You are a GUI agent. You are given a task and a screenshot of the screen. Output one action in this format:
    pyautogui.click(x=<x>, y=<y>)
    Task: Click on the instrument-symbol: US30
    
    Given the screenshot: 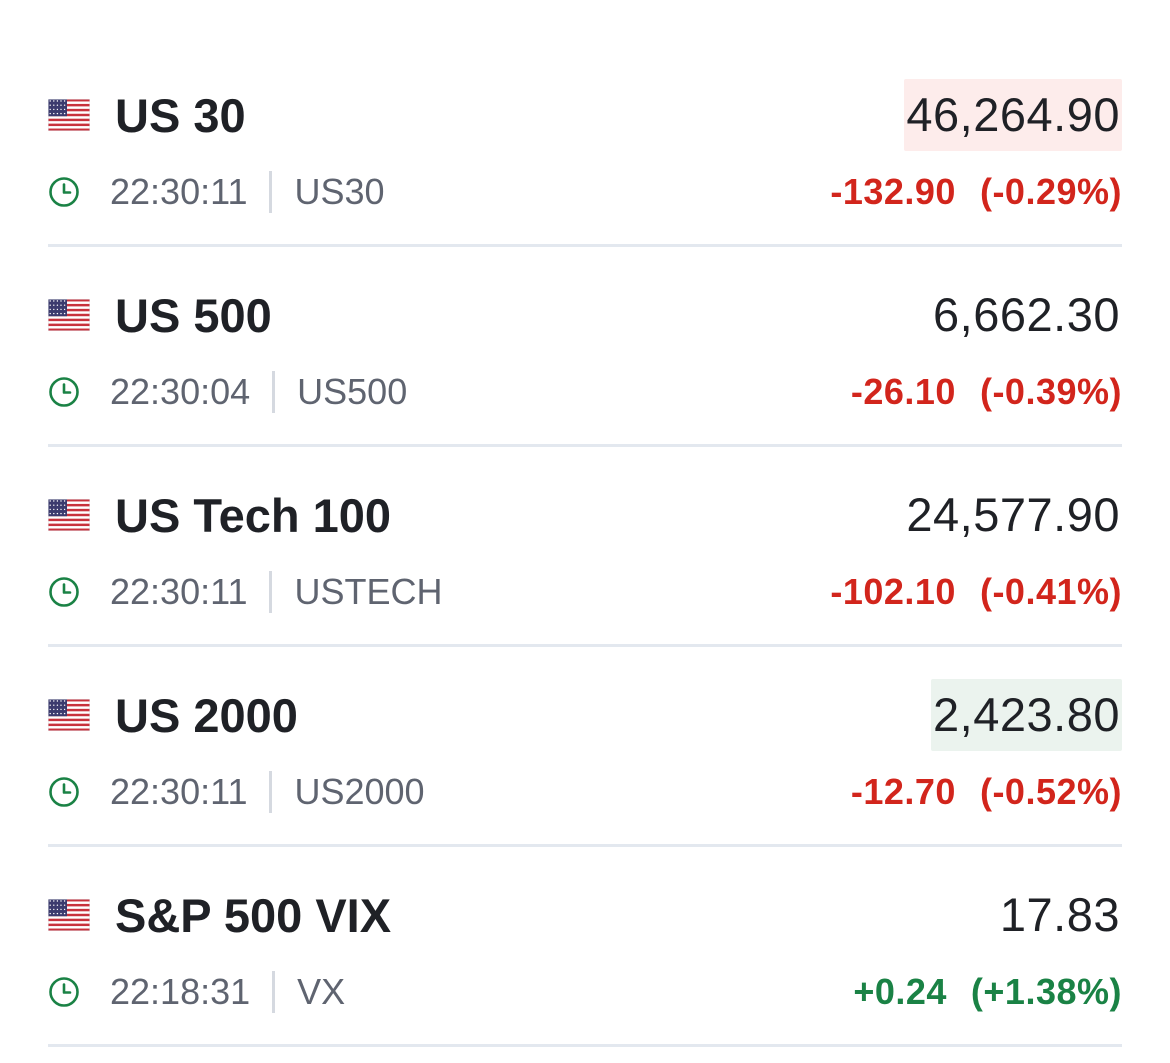 What is the action you would take?
    pyautogui.click(x=339, y=191)
    